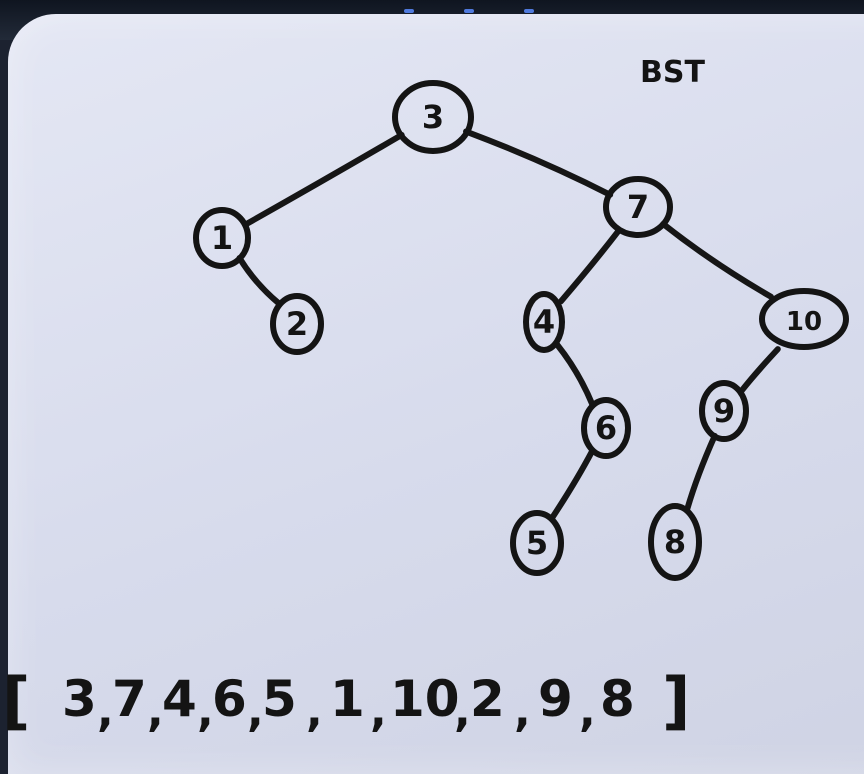 The height and width of the screenshot is (774, 864). I want to click on node-5: 5, so click(537, 543).